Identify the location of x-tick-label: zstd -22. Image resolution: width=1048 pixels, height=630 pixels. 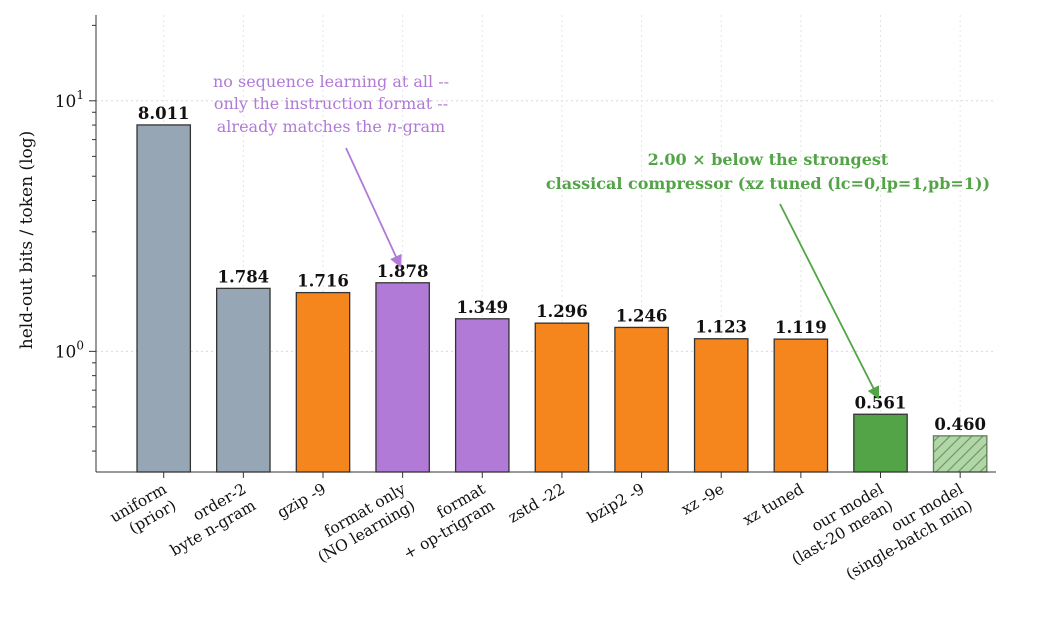
(536, 503).